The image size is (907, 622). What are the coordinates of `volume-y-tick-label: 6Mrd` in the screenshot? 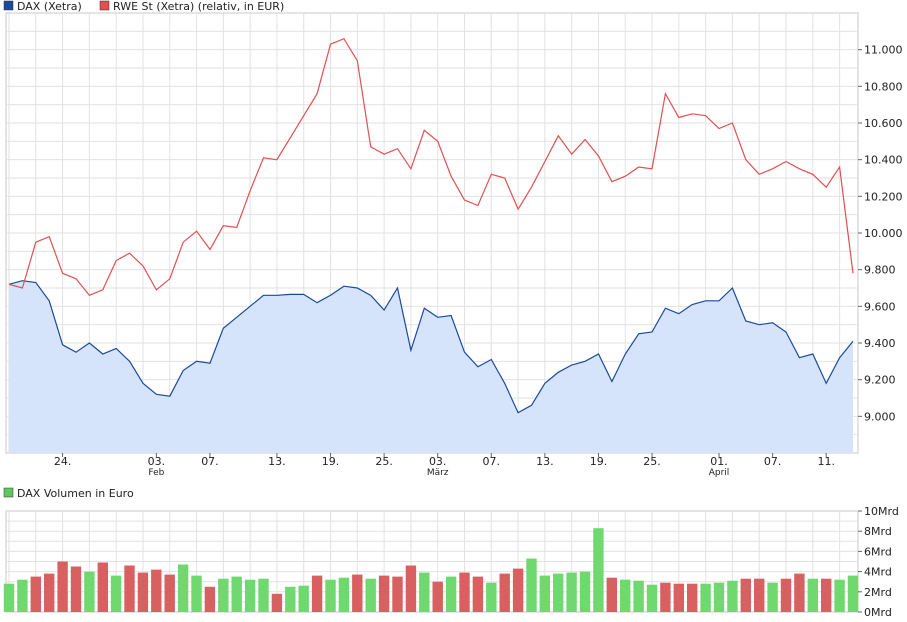 It's located at (878, 551).